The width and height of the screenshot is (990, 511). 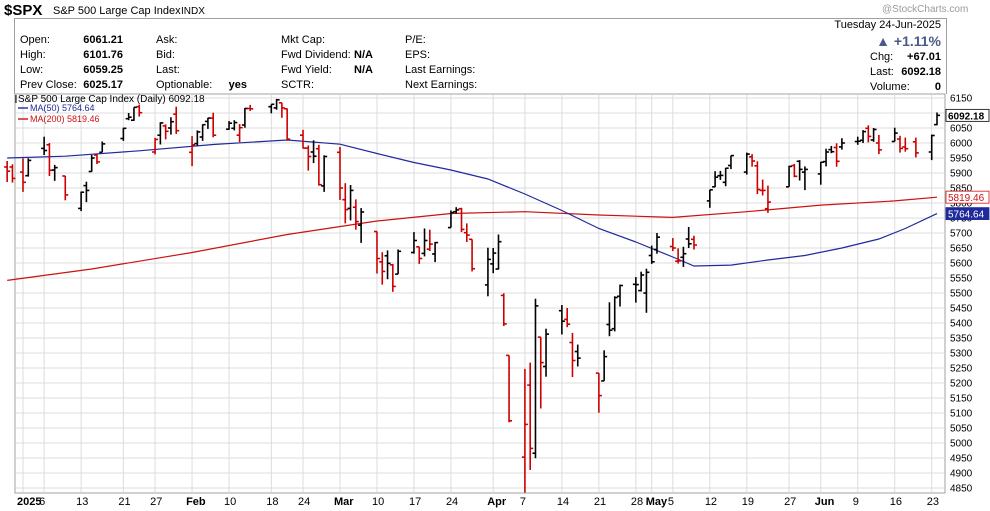 What do you see at coordinates (306, 70) in the screenshot?
I see `fwd-yield-label: Fwd Yield:` at bounding box center [306, 70].